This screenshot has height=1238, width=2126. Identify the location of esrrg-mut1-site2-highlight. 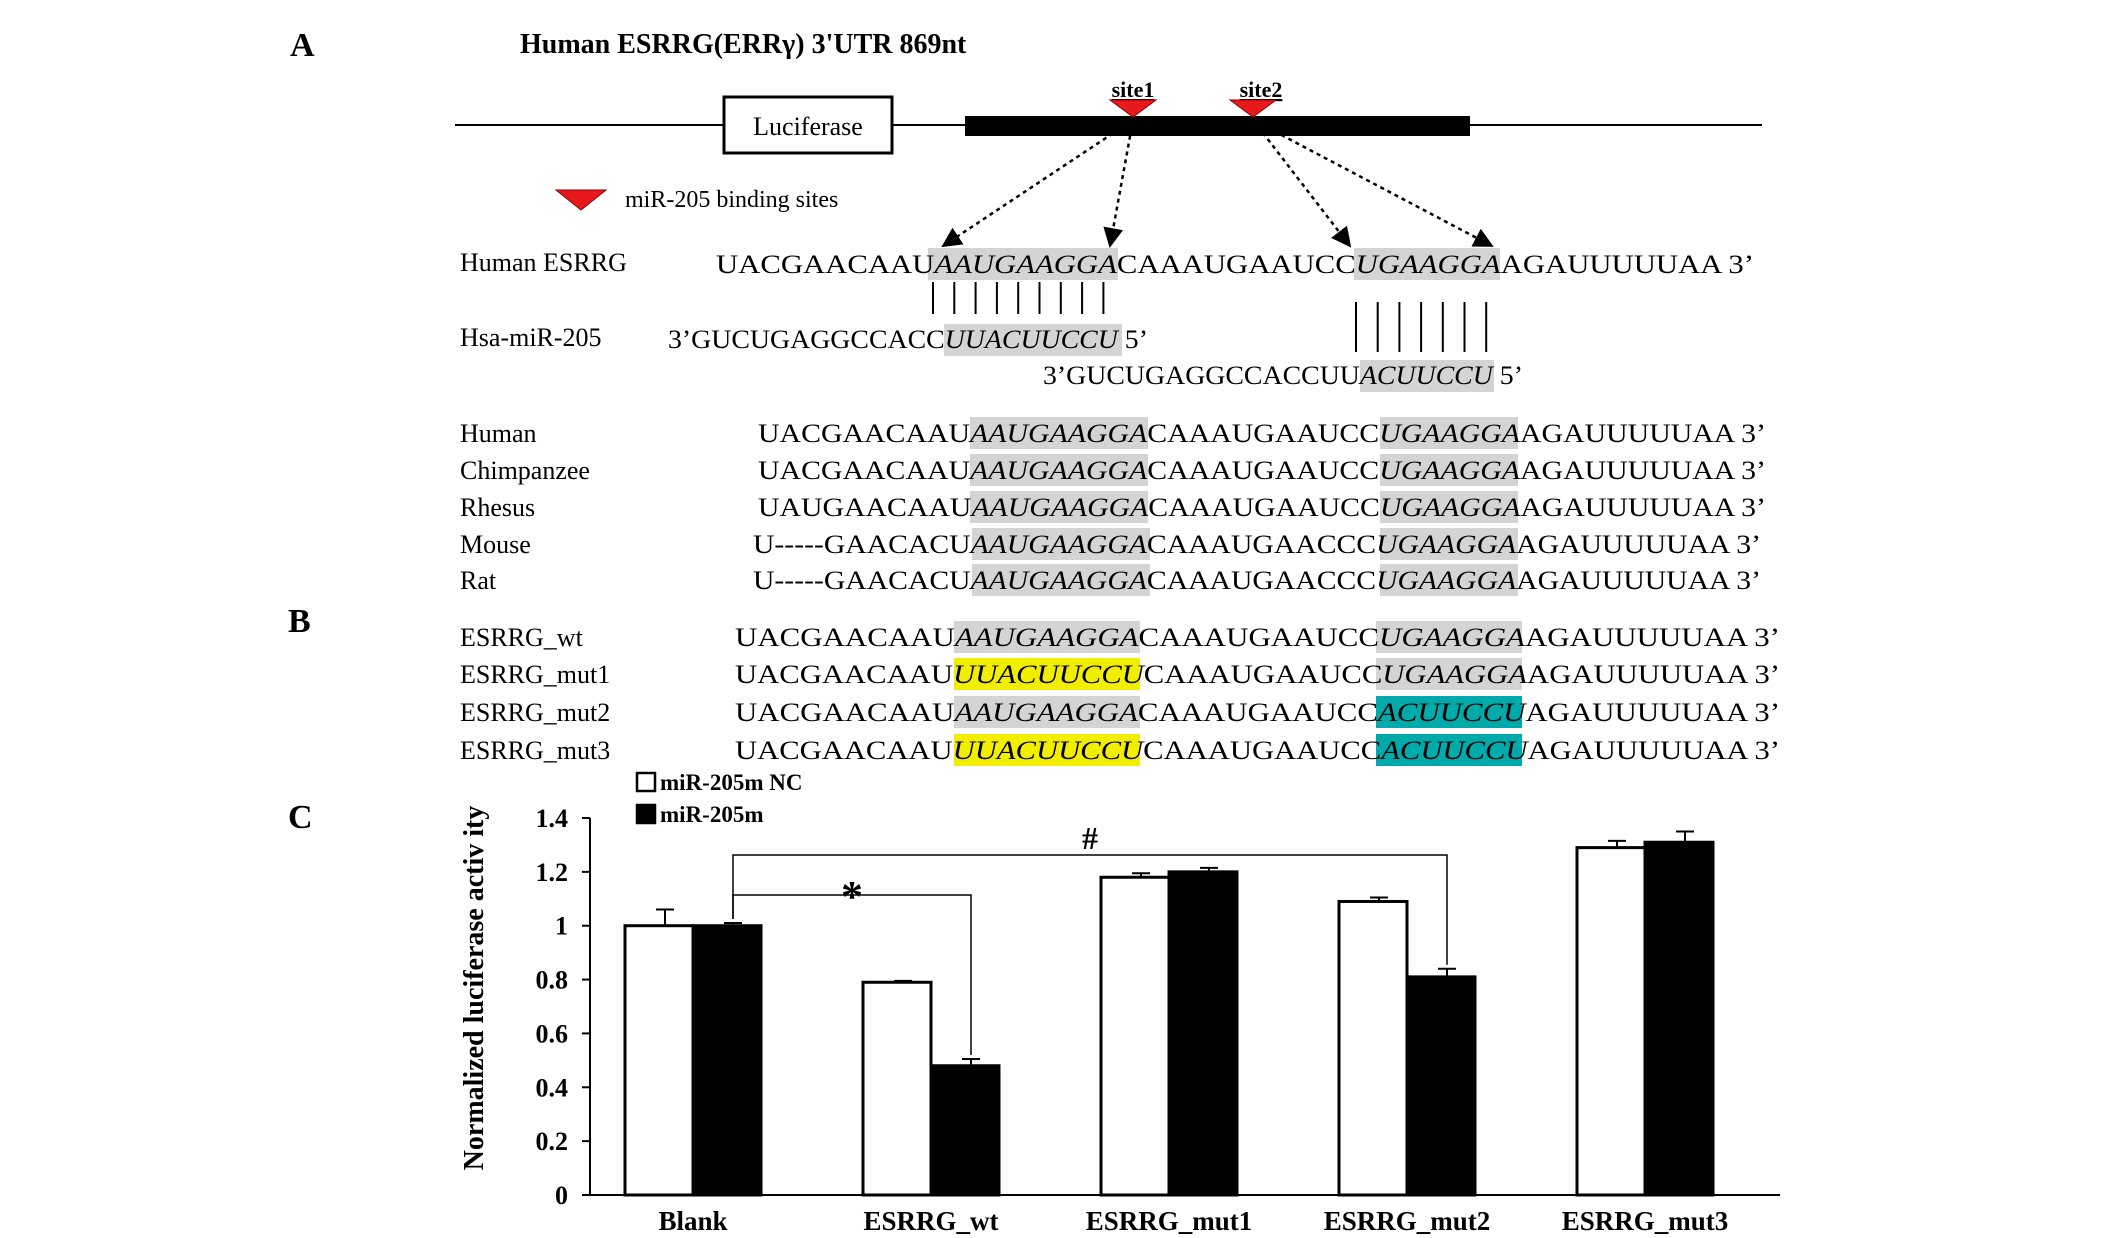
(1449, 674).